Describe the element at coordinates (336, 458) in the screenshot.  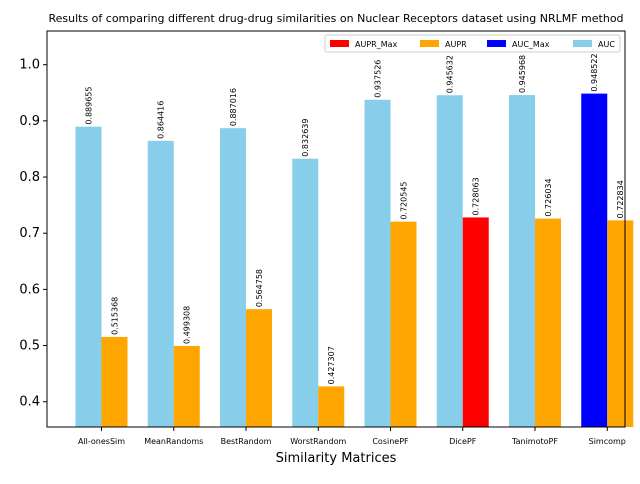
I see `x-axis-label: Similarity Matrices` at that location.